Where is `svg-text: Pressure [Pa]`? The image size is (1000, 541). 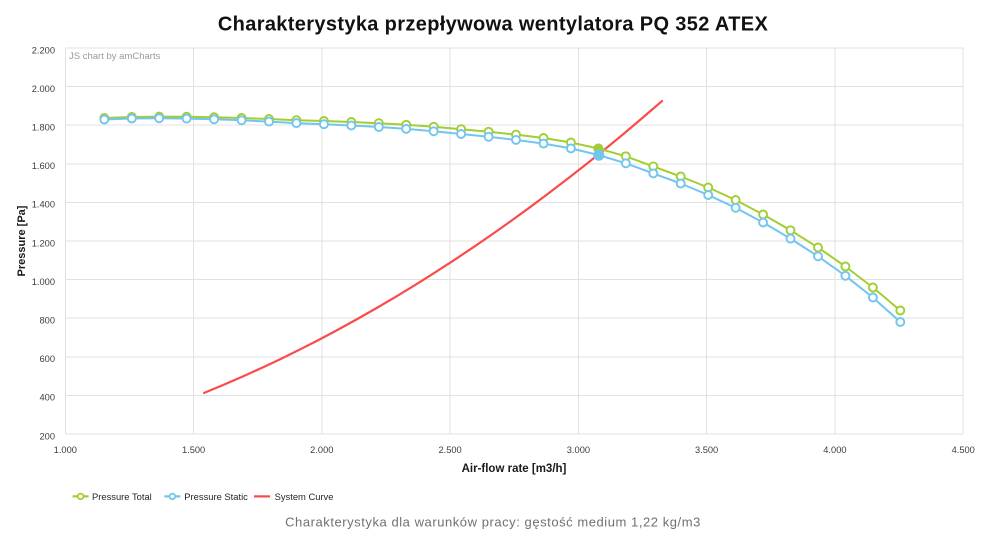
svg-text: Pressure [Pa] is located at coordinates (22, 240).